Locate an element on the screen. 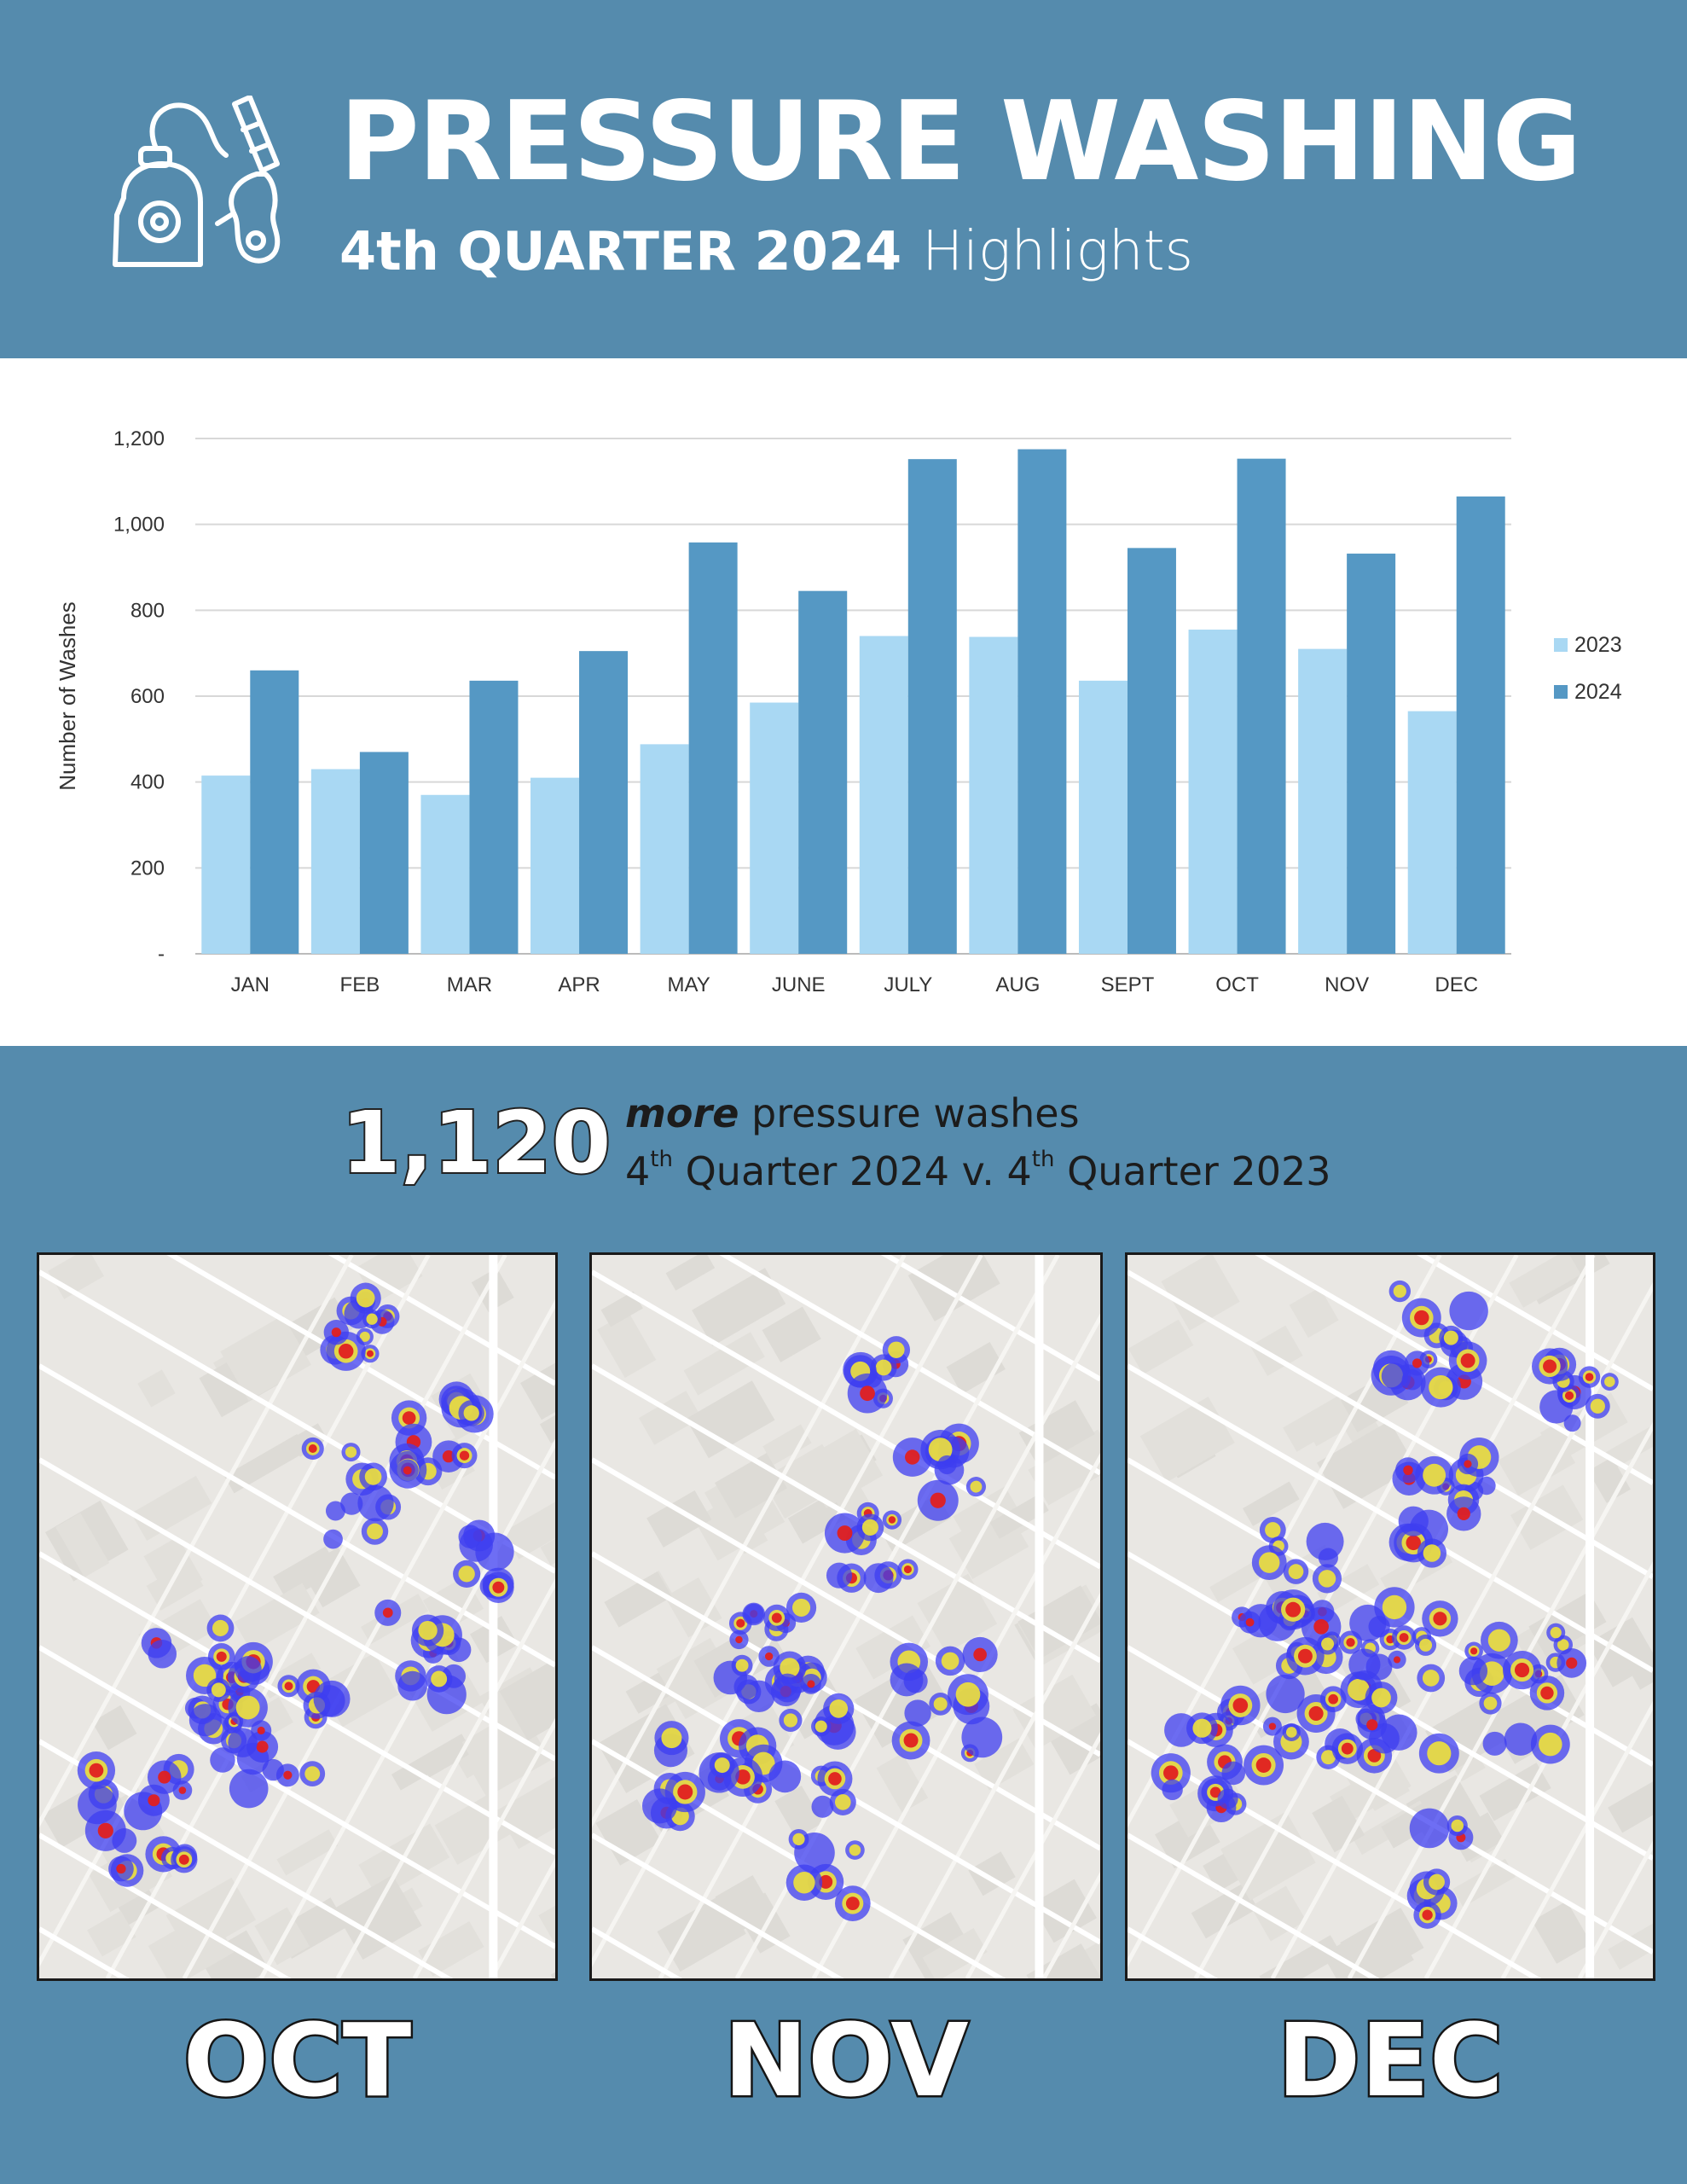 The height and width of the screenshot is (2184, 1687). y-tick-label: 600 is located at coordinates (147, 697).